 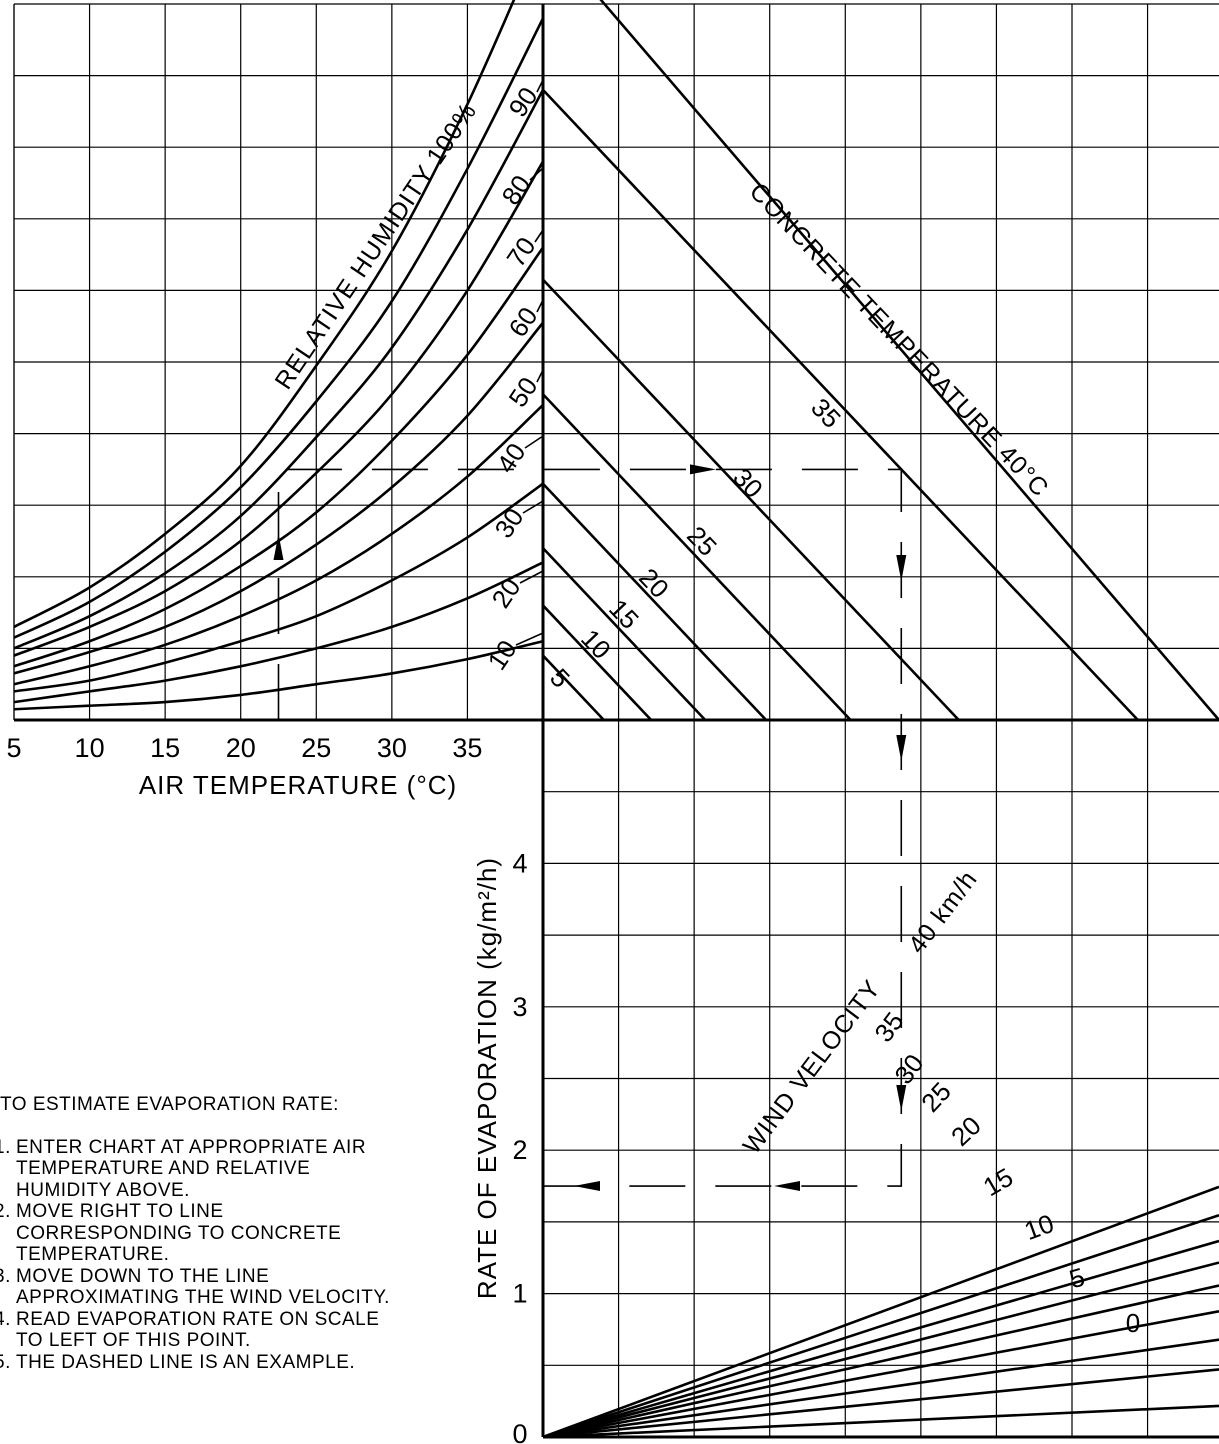 I want to click on example-arrow-up, so click(x=278, y=547).